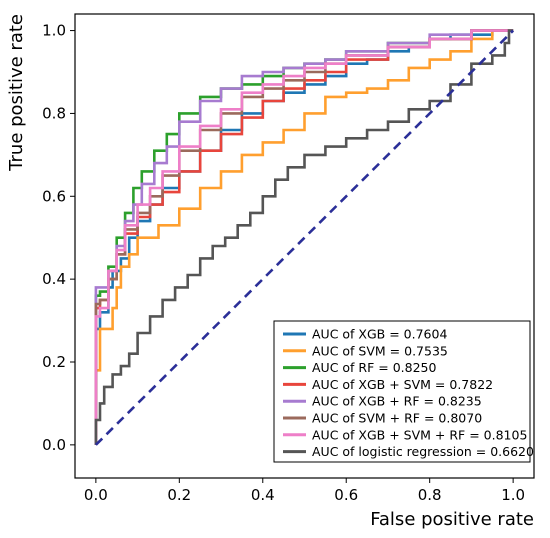 Image resolution: width=550 pixels, height=538 pixels. What do you see at coordinates (54, 362) in the screenshot?
I see `y-tick-label: 0.2` at bounding box center [54, 362].